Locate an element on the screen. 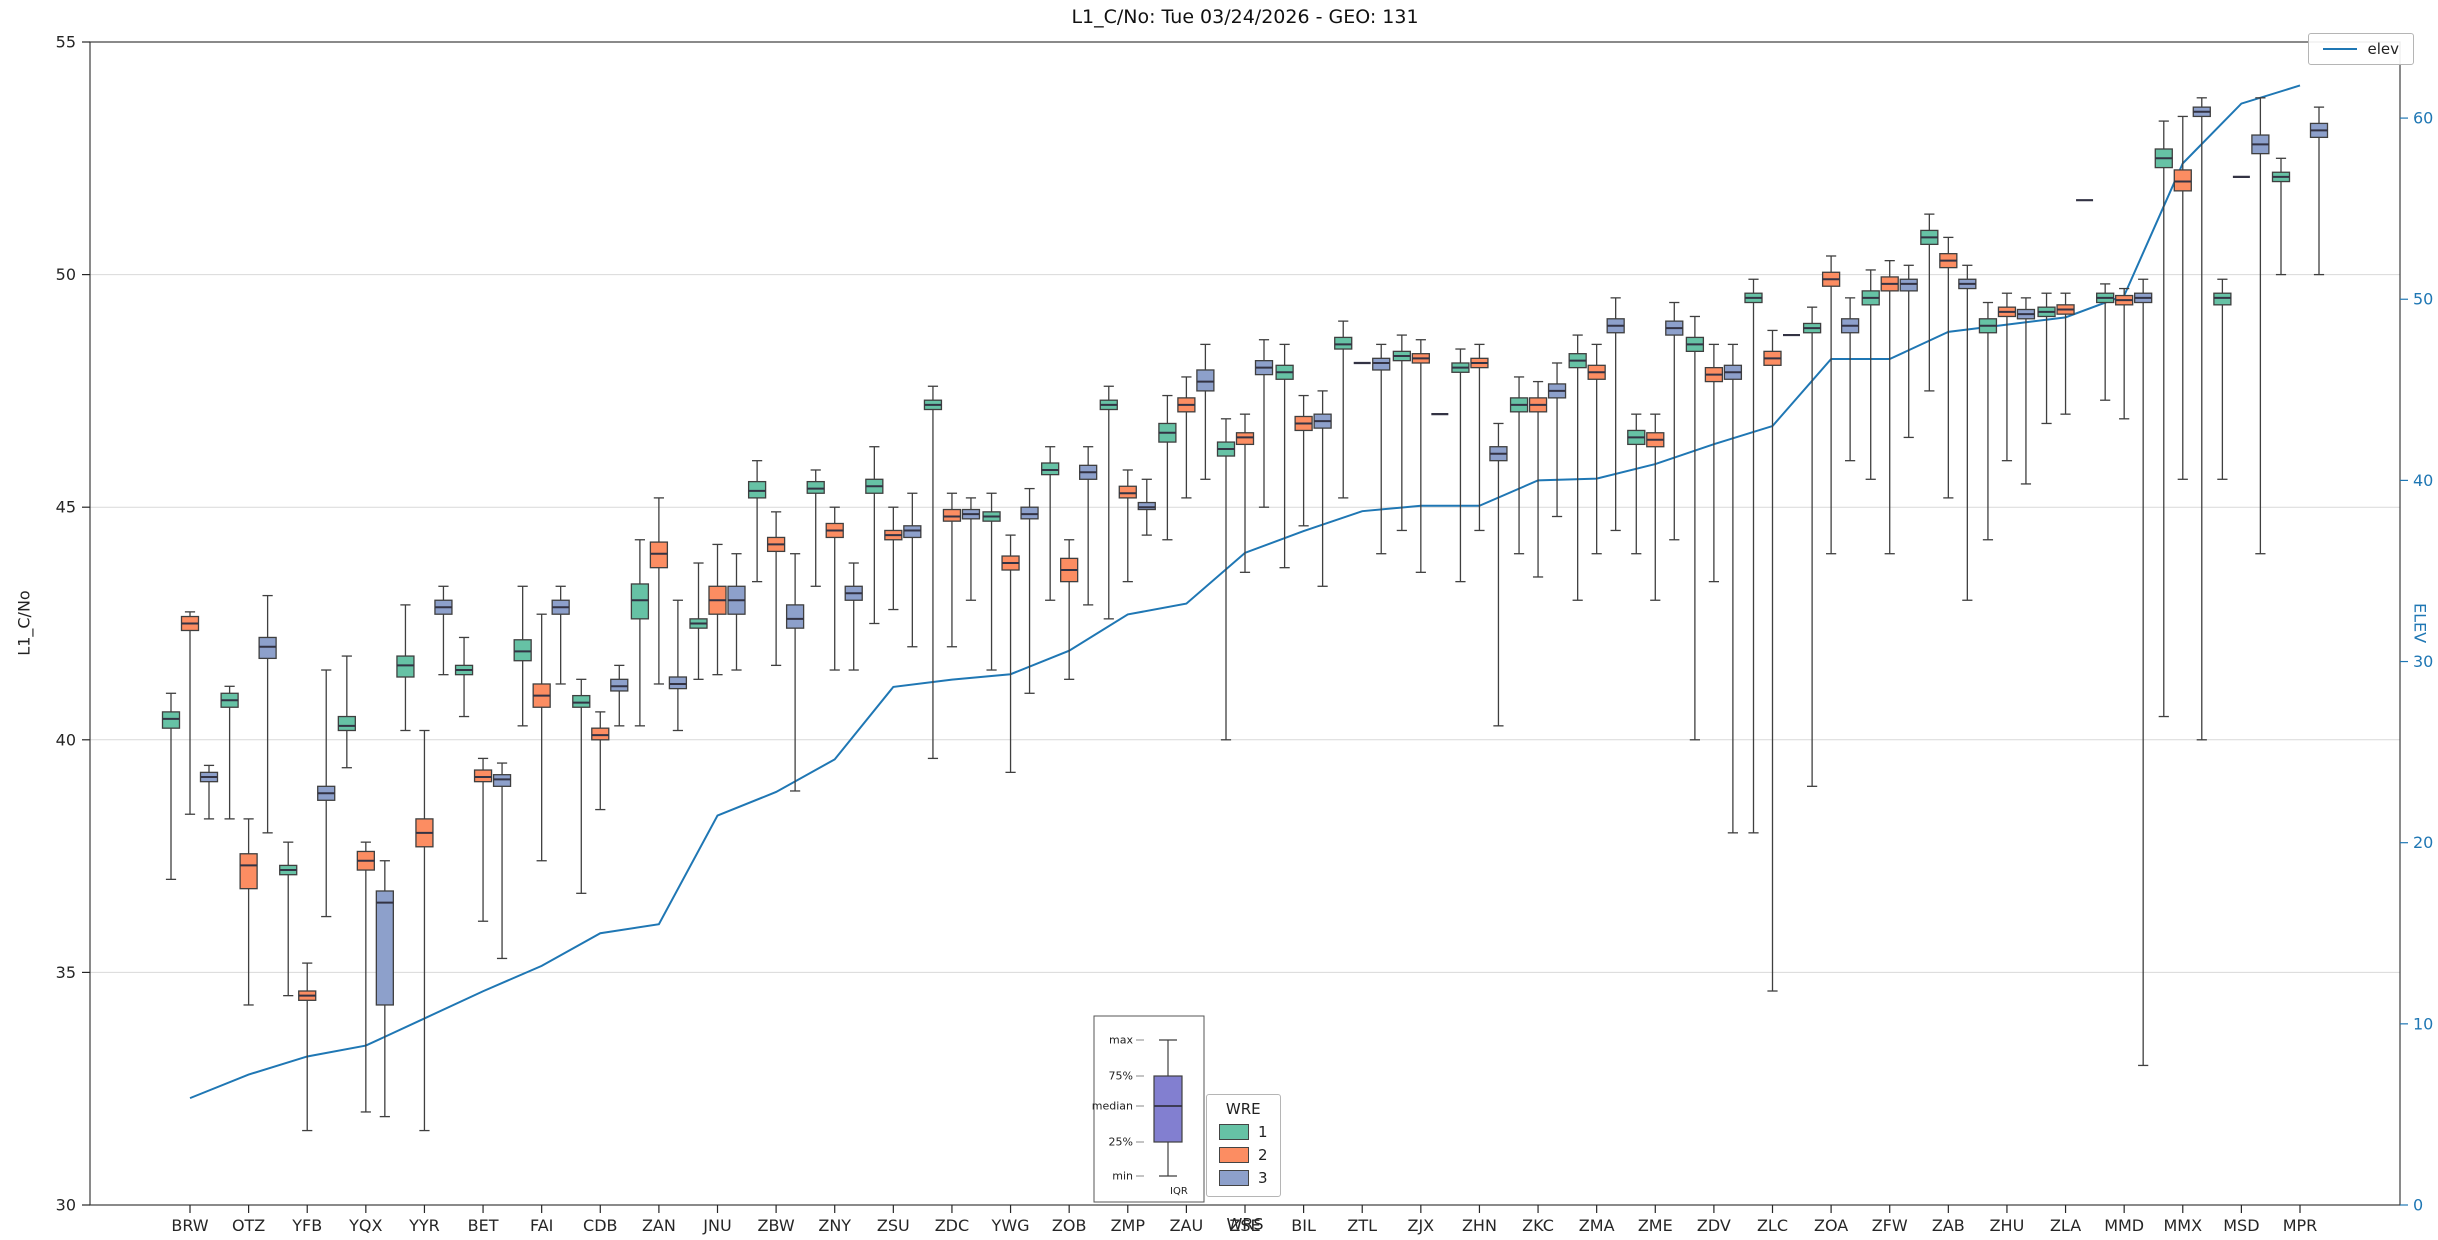 This screenshot has width=2438, height=1240. box-MPR-wre1 is located at coordinates (2281, 216).